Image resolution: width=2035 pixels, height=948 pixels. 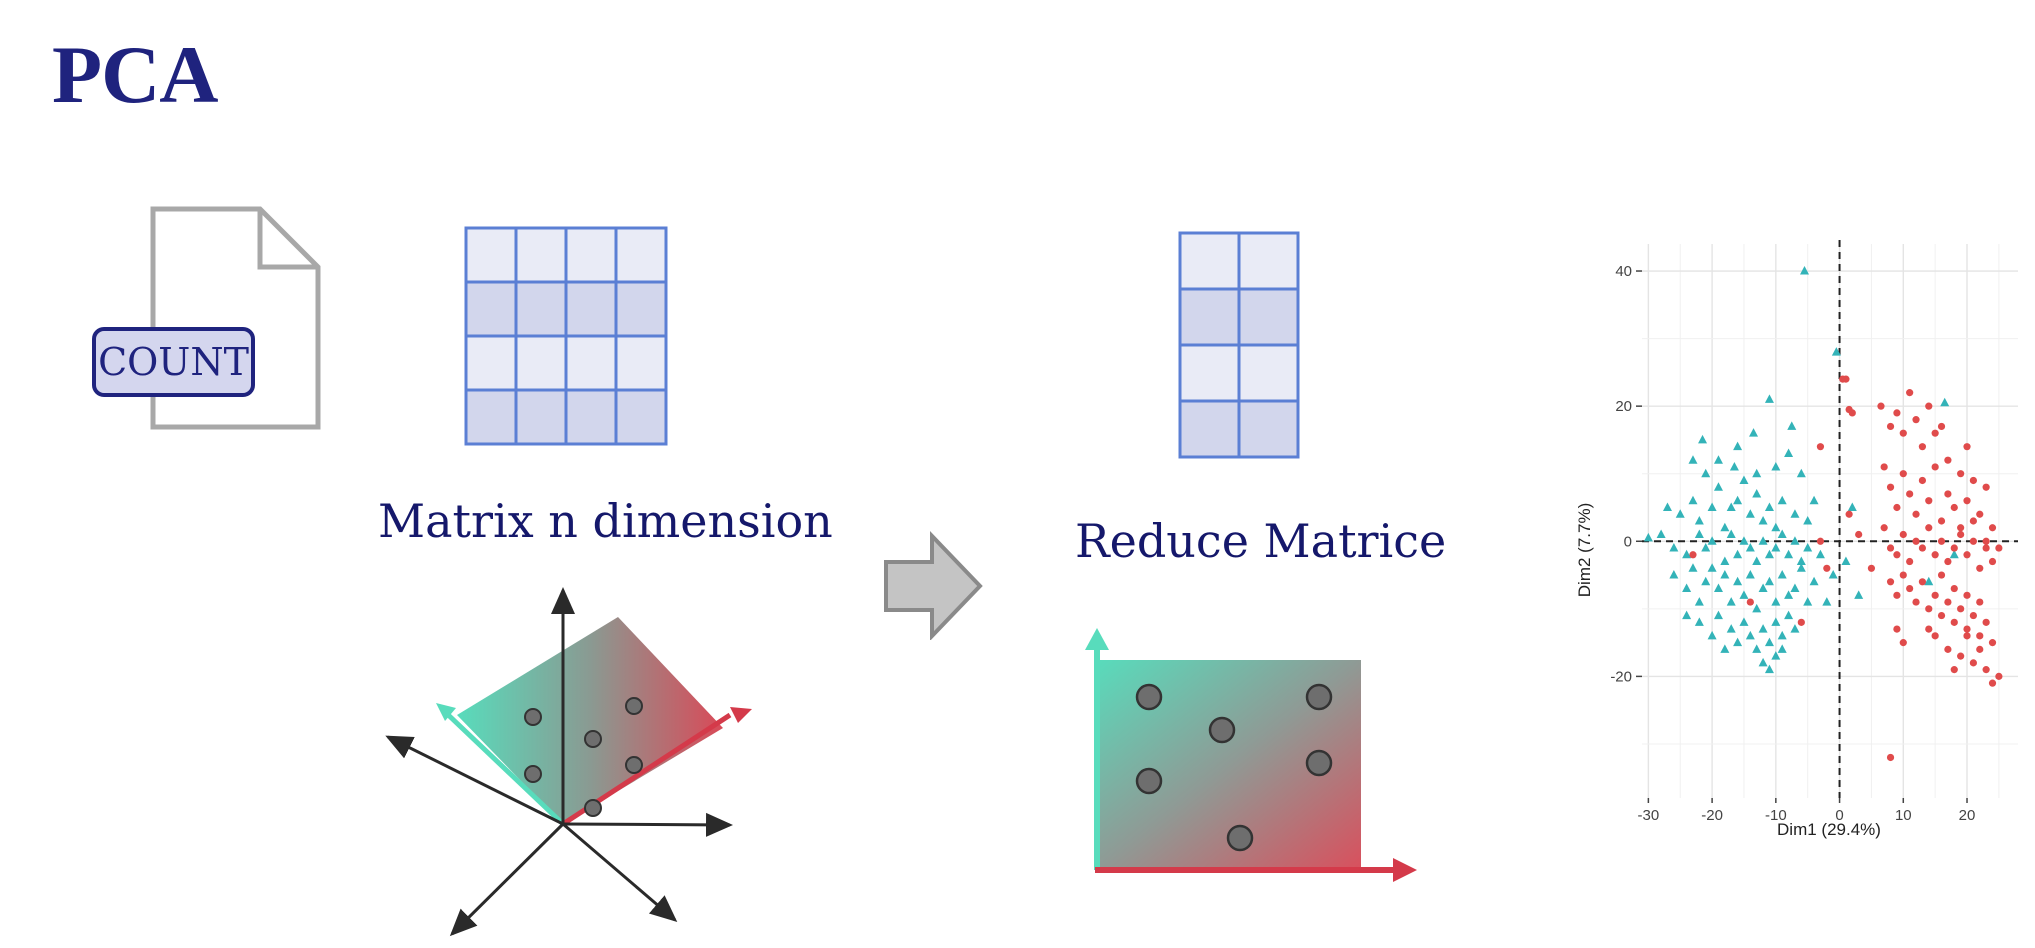 I want to click on chart-ticks: -30 -20 -10 0 10 20 -20 0 20 40, so click(x=1792, y=543).